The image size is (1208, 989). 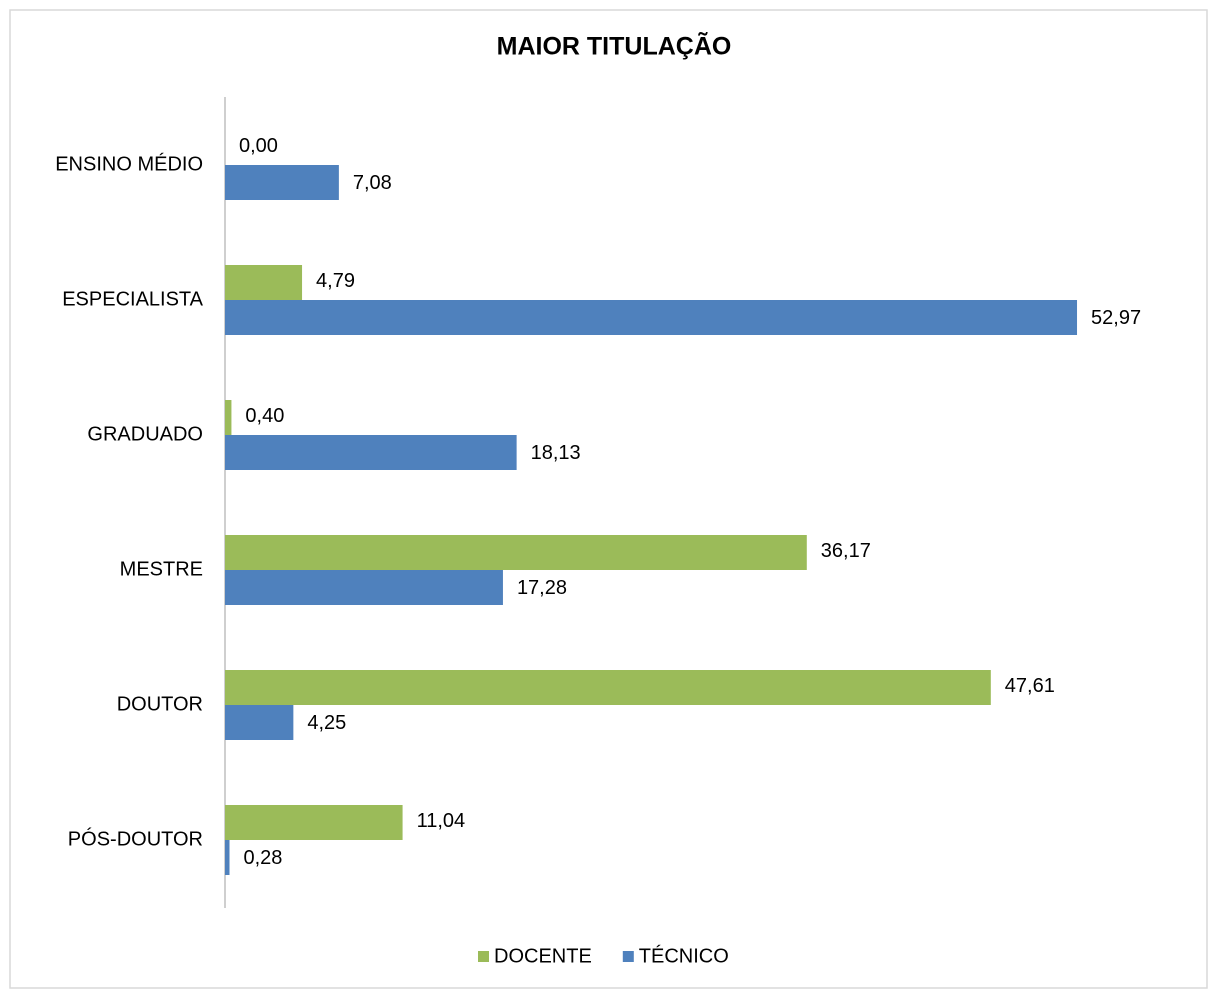 What do you see at coordinates (264, 416) in the screenshot?
I see `data-label: 0,40` at bounding box center [264, 416].